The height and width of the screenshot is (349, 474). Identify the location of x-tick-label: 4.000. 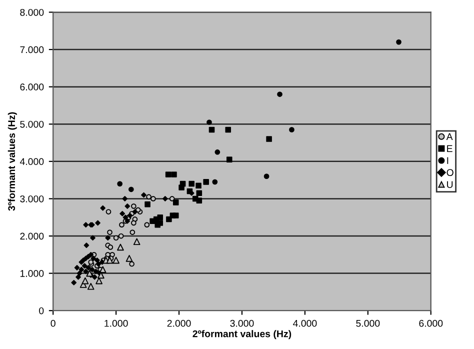
(305, 323).